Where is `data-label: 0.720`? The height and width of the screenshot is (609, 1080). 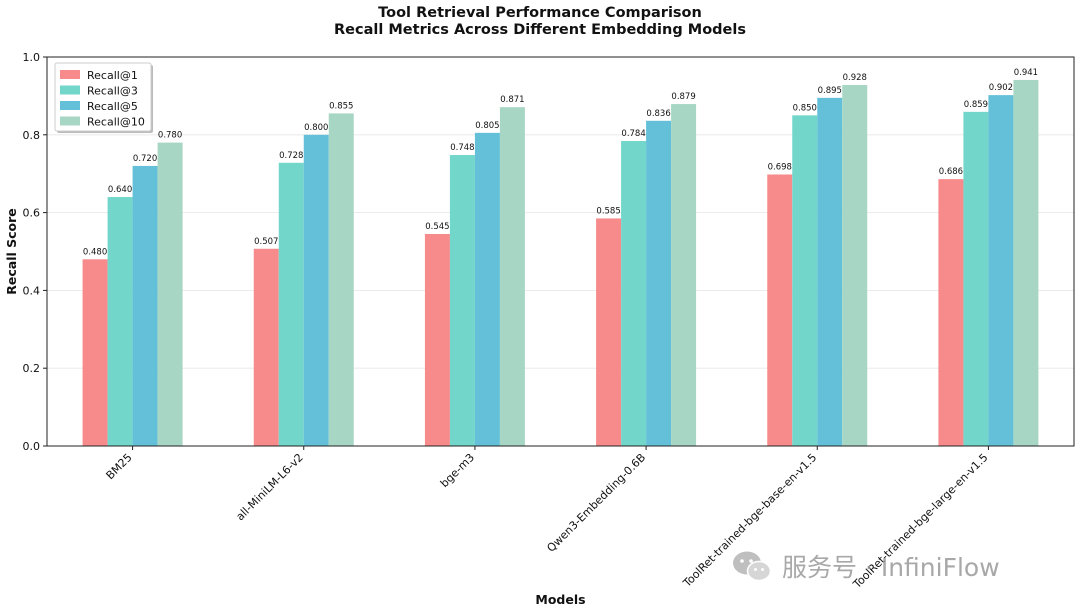 data-label: 0.720 is located at coordinates (145, 159).